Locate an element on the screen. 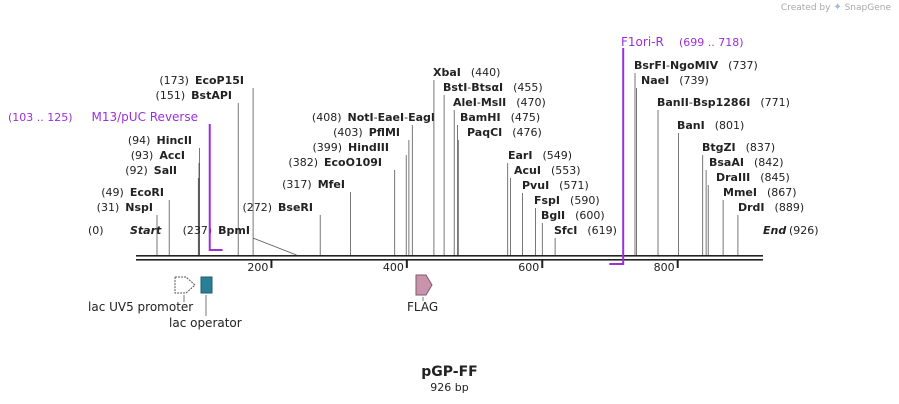  enzyme-name: EagI is located at coordinates (421, 117).